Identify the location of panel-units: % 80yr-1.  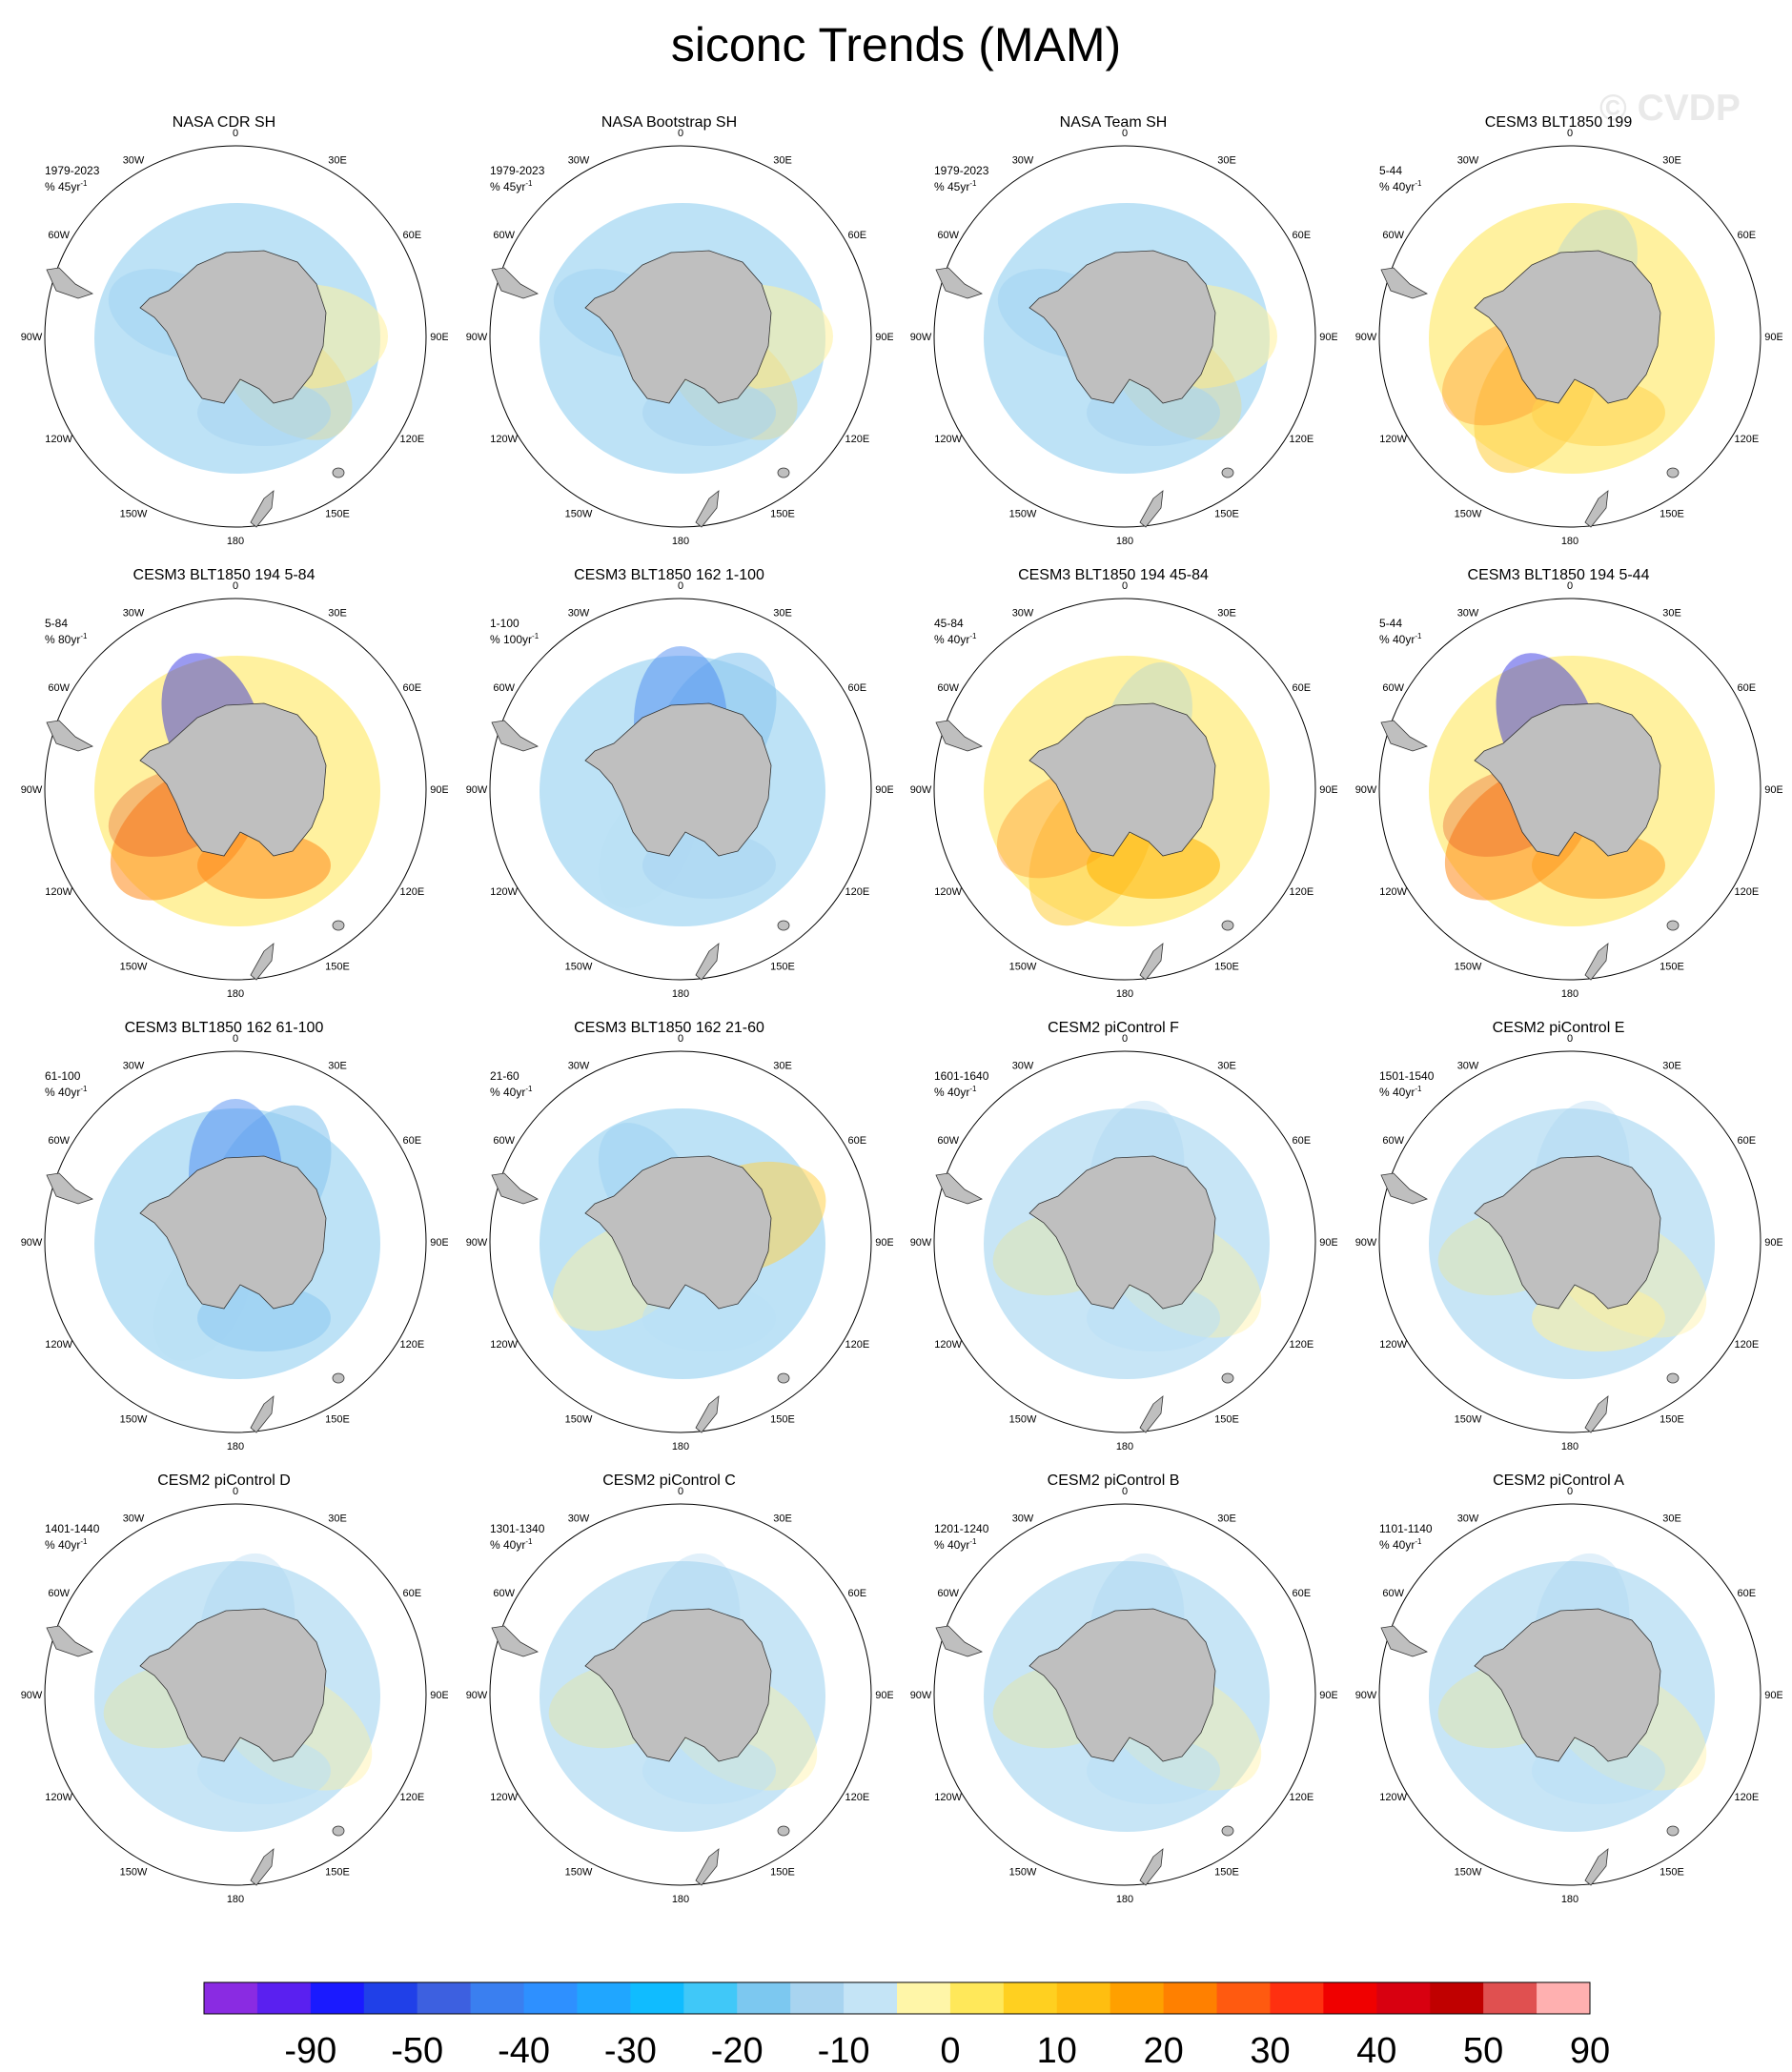
(66, 639).